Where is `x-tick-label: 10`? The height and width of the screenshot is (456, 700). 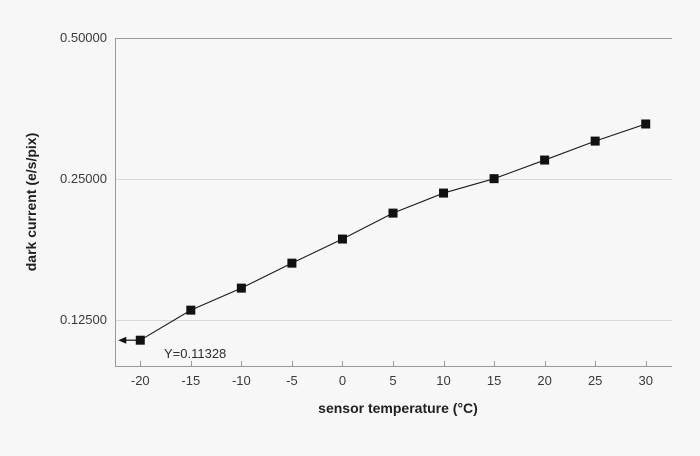 x-tick-label: 10 is located at coordinates (443, 380).